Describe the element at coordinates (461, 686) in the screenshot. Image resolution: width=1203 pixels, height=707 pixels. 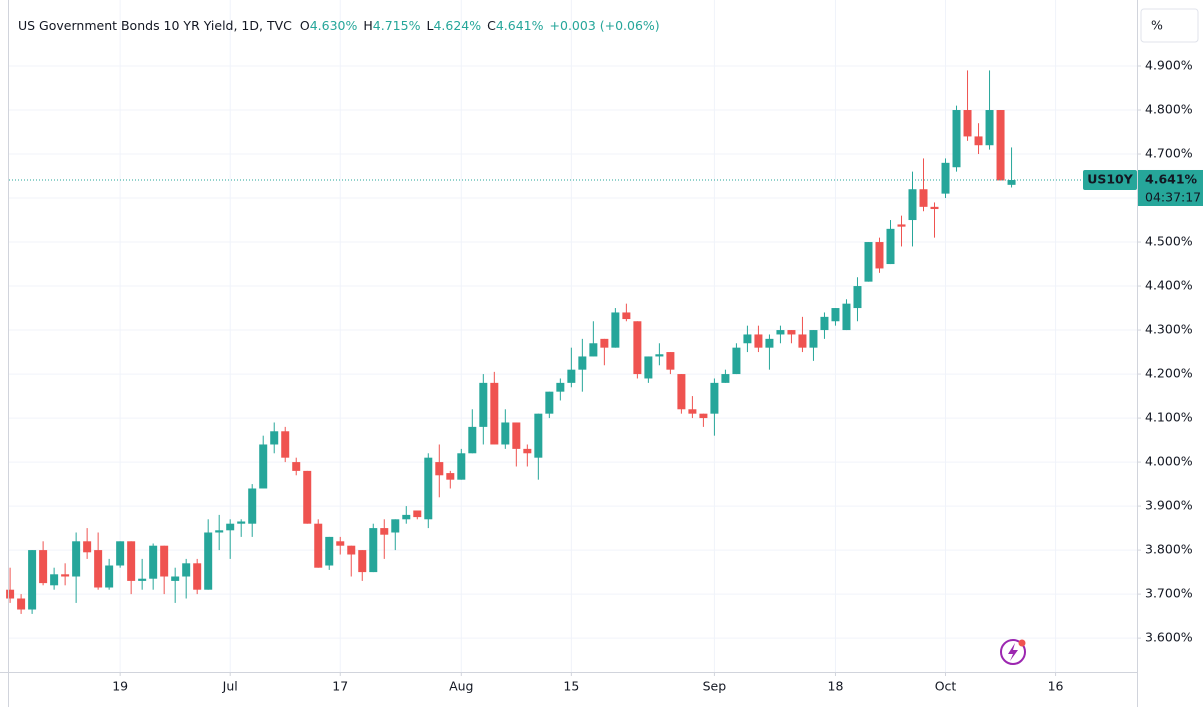
I see `x-tick-label: Aug` at that location.